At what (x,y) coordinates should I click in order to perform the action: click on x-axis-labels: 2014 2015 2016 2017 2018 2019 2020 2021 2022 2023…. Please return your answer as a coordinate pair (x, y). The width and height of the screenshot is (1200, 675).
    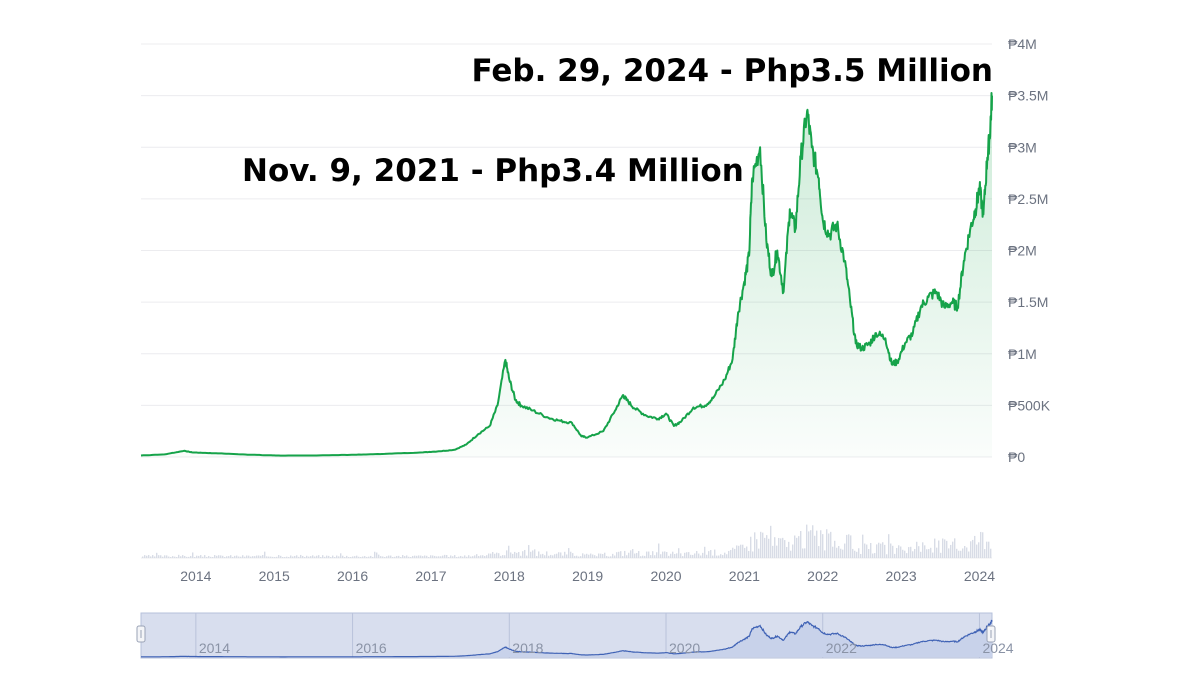
    Looking at the image, I should click on (587, 576).